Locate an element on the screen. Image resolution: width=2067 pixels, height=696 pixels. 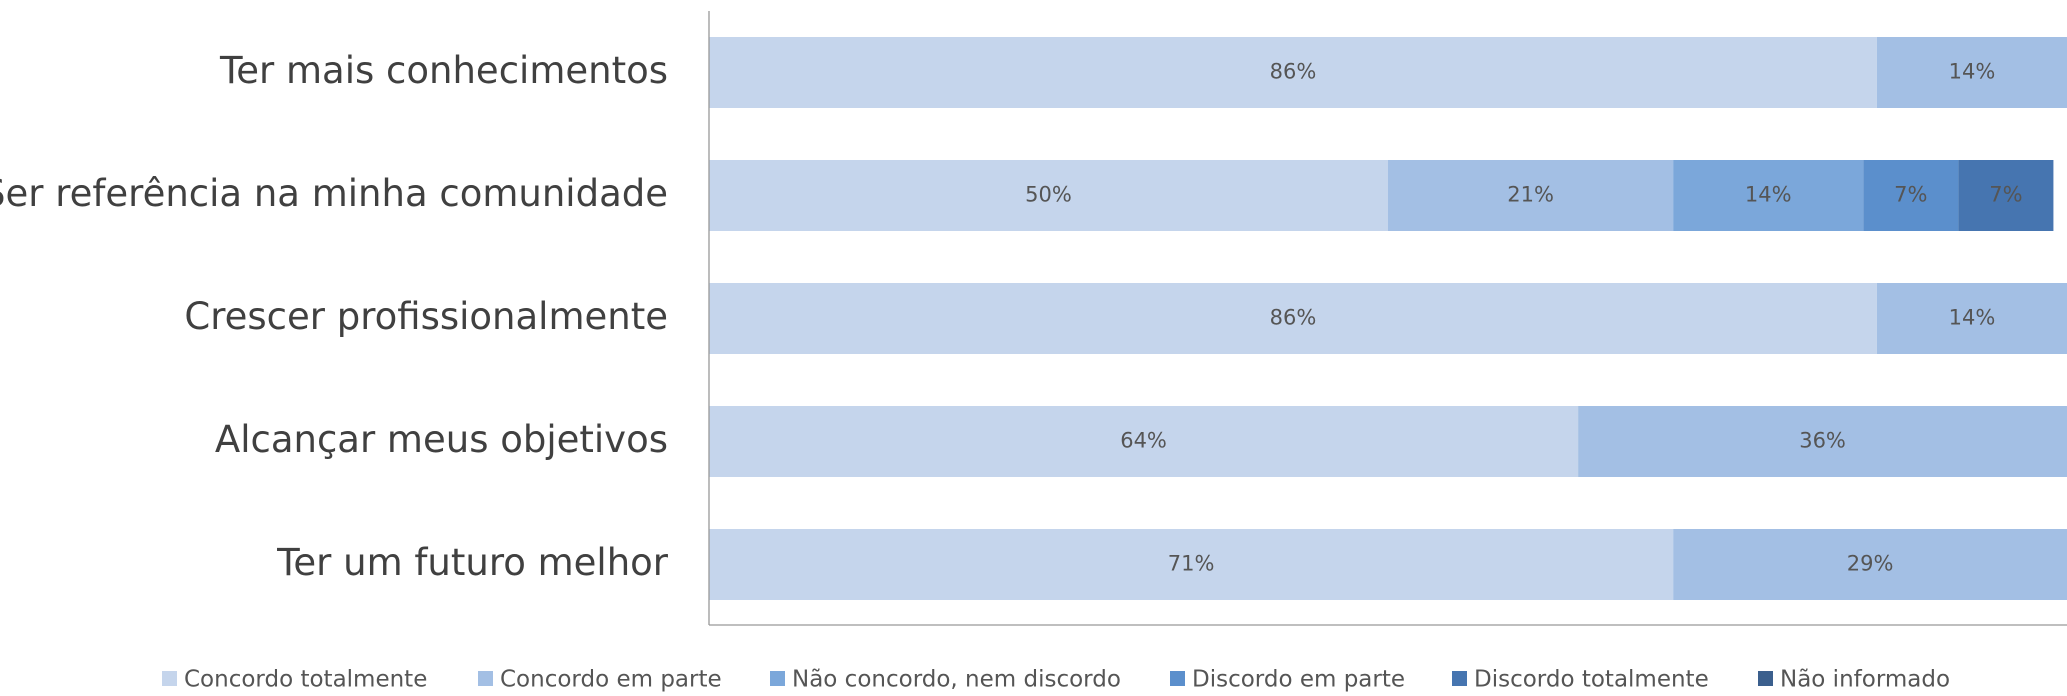
category-label: Alcançar meus objetivos is located at coordinates (441, 439).